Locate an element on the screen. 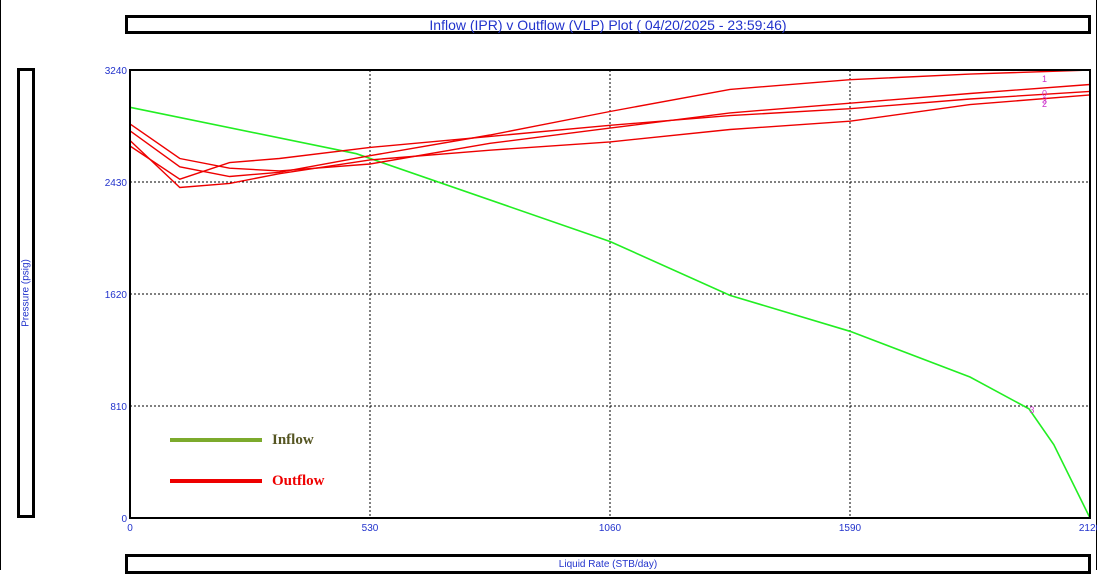 The width and height of the screenshot is (1097, 574). y-tick-label: 2430 is located at coordinates (116, 183).